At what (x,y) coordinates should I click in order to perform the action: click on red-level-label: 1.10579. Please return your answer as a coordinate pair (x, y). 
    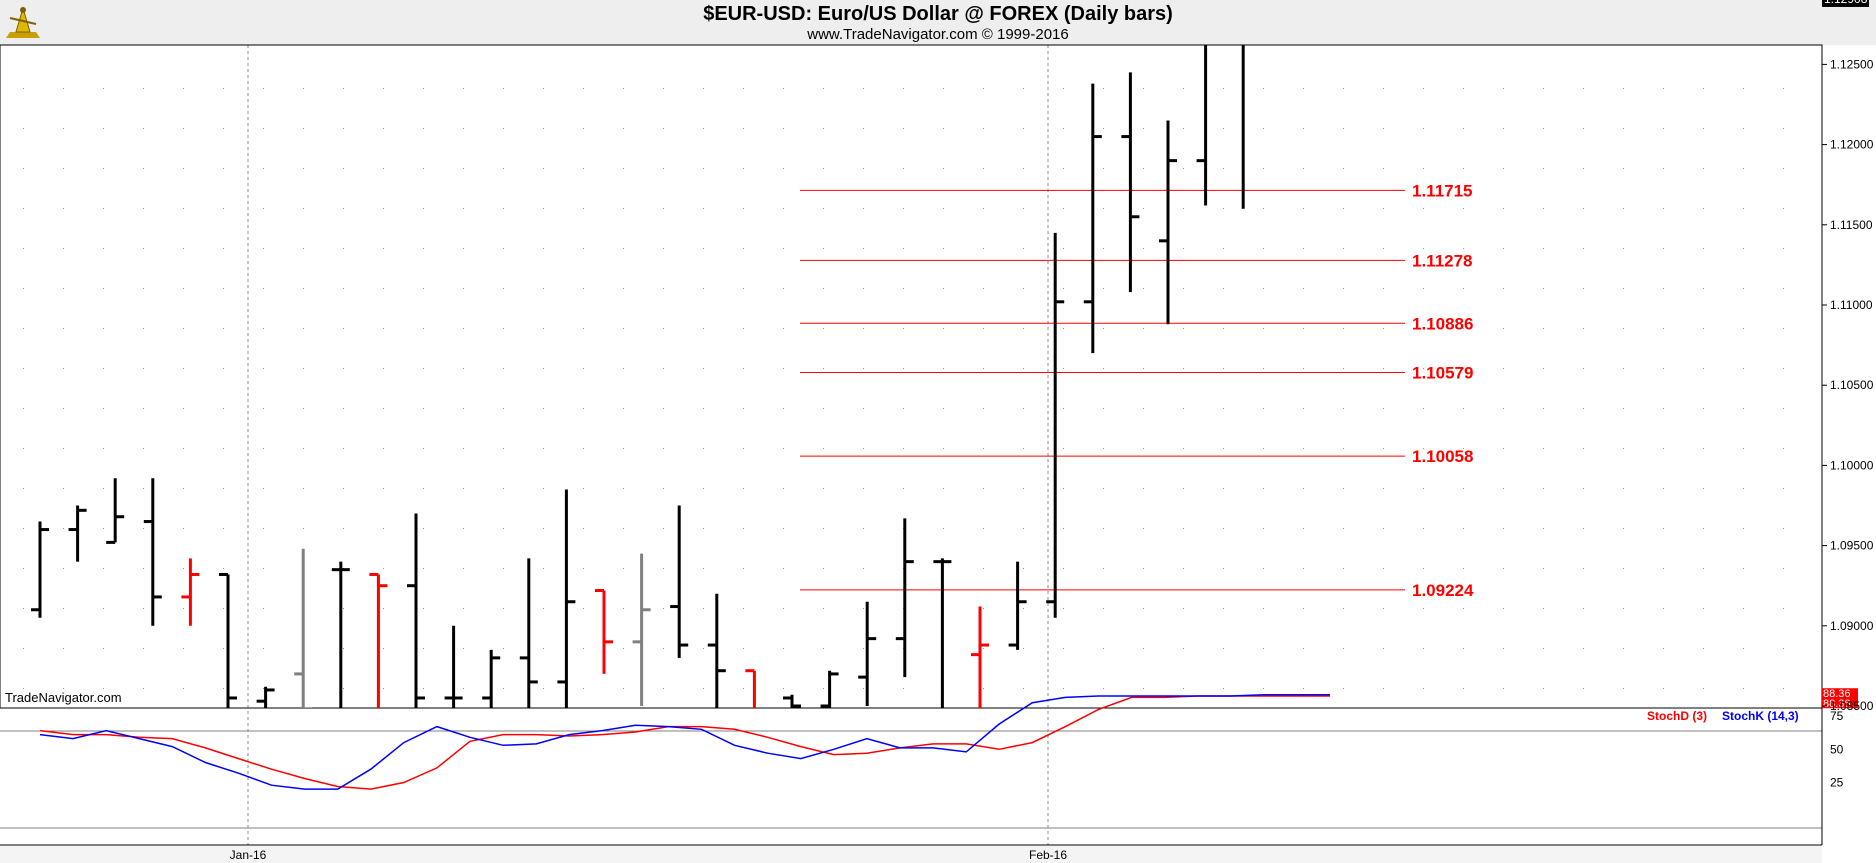
    Looking at the image, I should click on (1442, 373).